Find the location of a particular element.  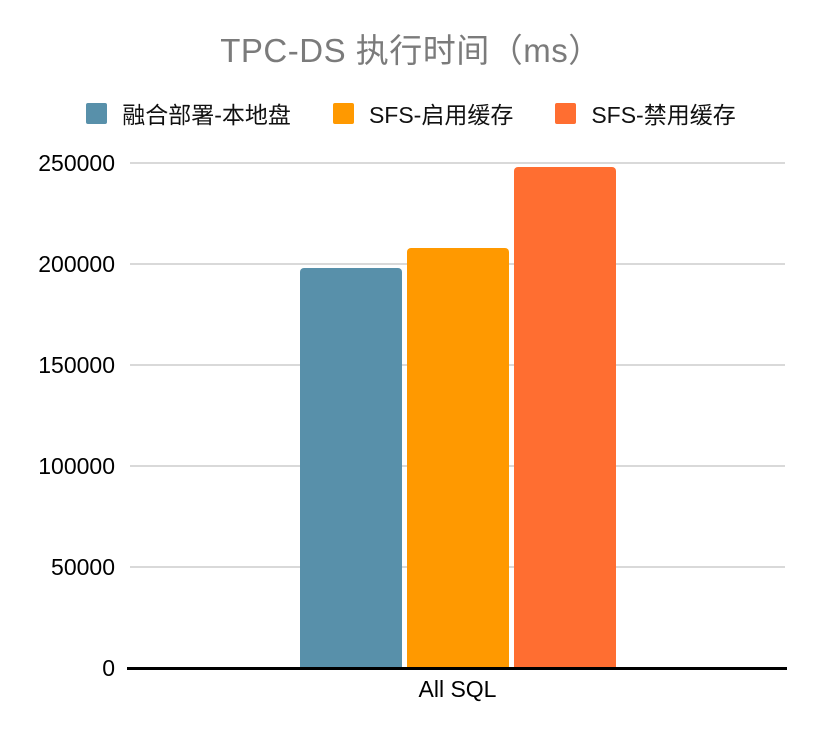

x-axis-line is located at coordinates (457, 668).